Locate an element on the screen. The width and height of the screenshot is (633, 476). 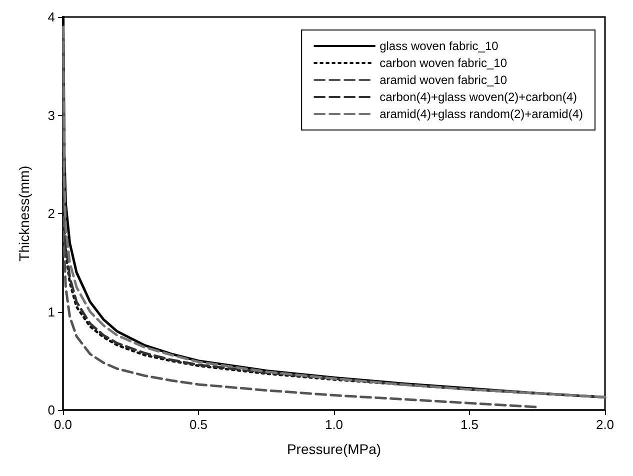
y-tick-label: 1 is located at coordinates (51, 312).